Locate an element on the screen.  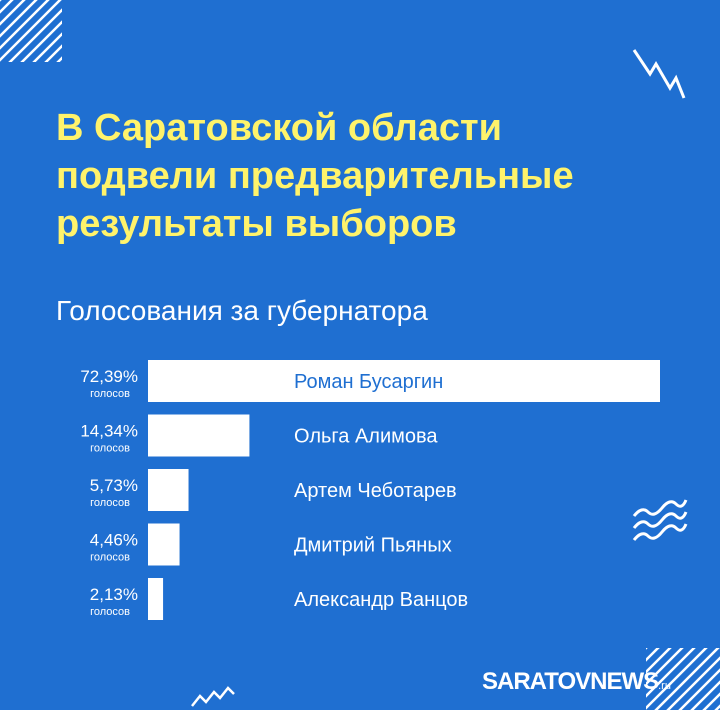
value-label-4: 4,46% is located at coordinates (114, 540).